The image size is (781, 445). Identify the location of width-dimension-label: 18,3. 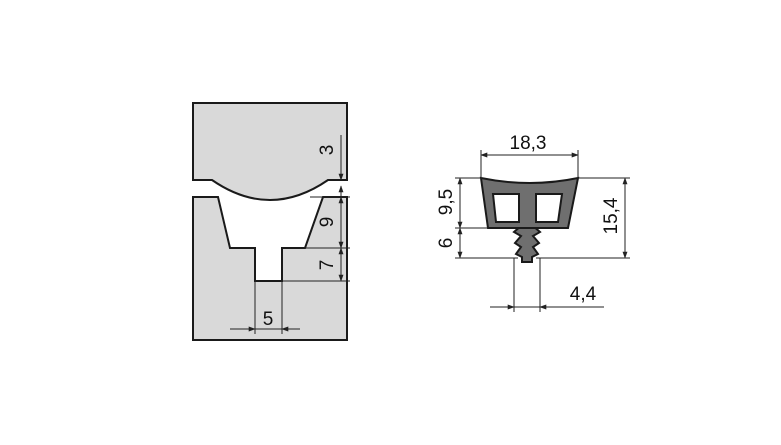
(528, 143).